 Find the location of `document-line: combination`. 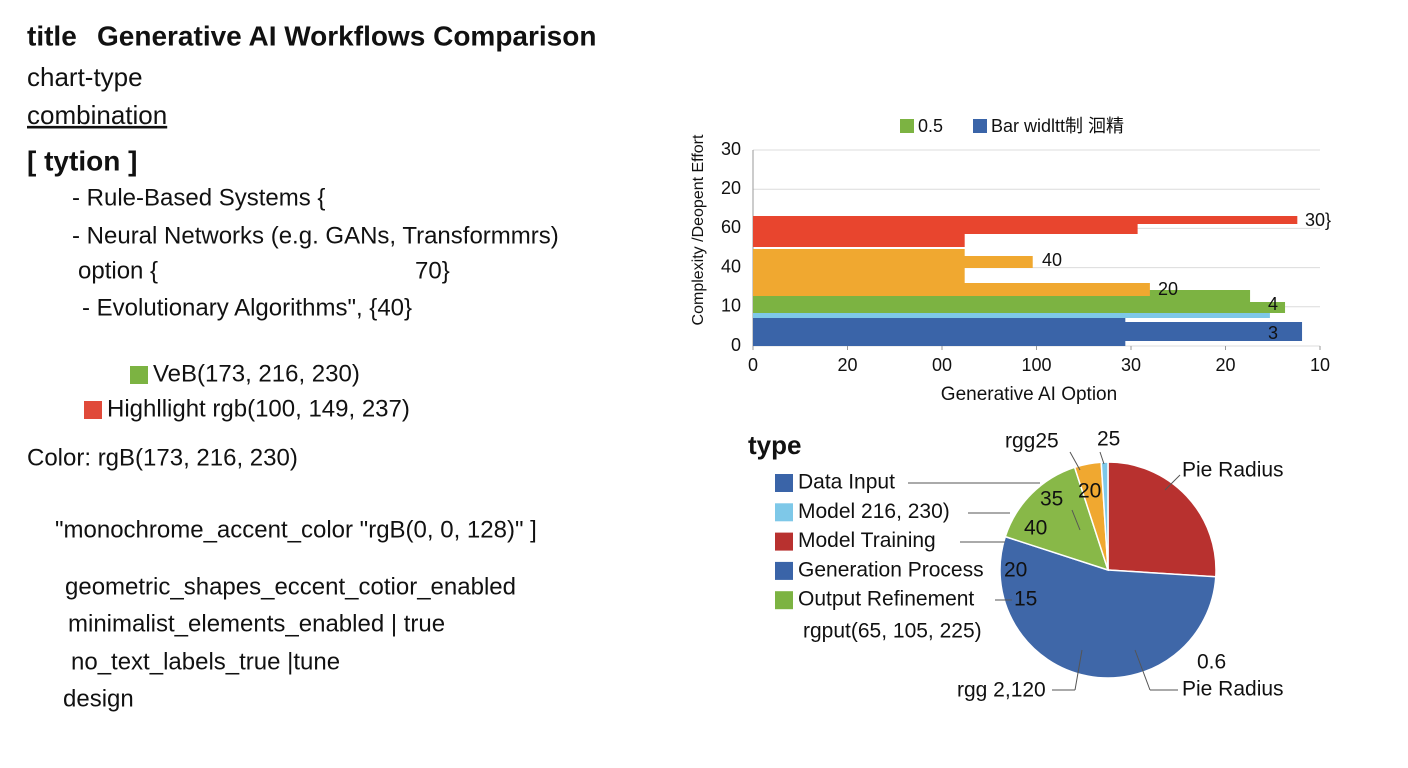

document-line: combination is located at coordinates (97, 115).